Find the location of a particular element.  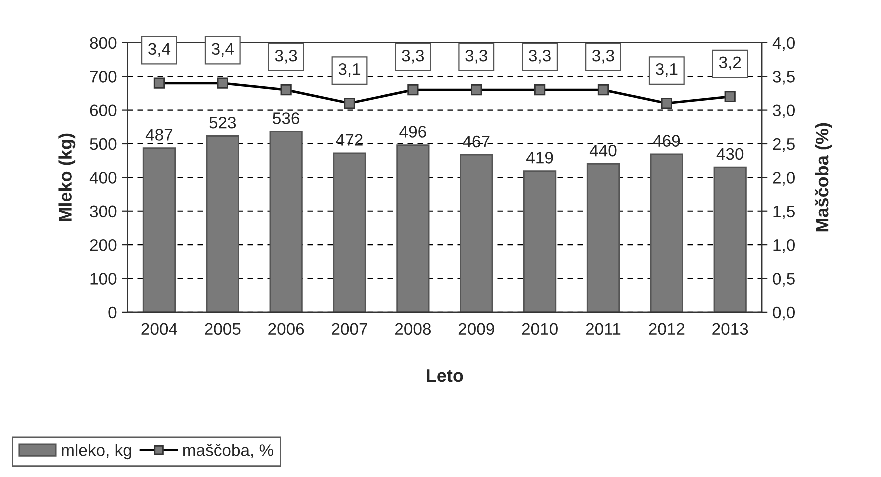

x-tick-label: 2008 is located at coordinates (413, 329).